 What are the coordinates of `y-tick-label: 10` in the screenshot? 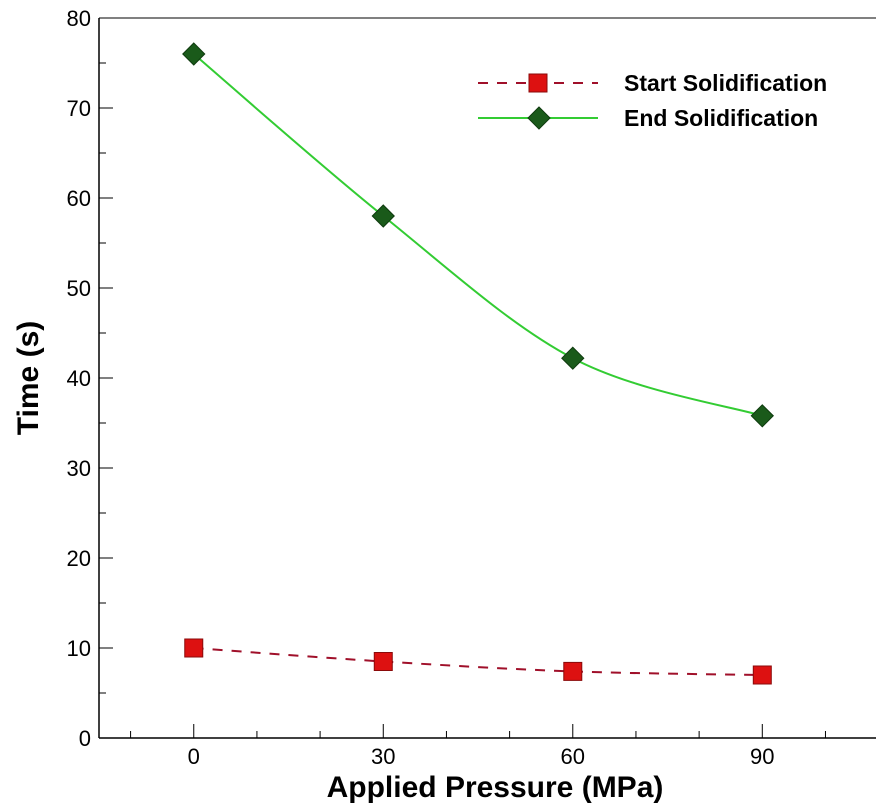 It's located at (79, 648).